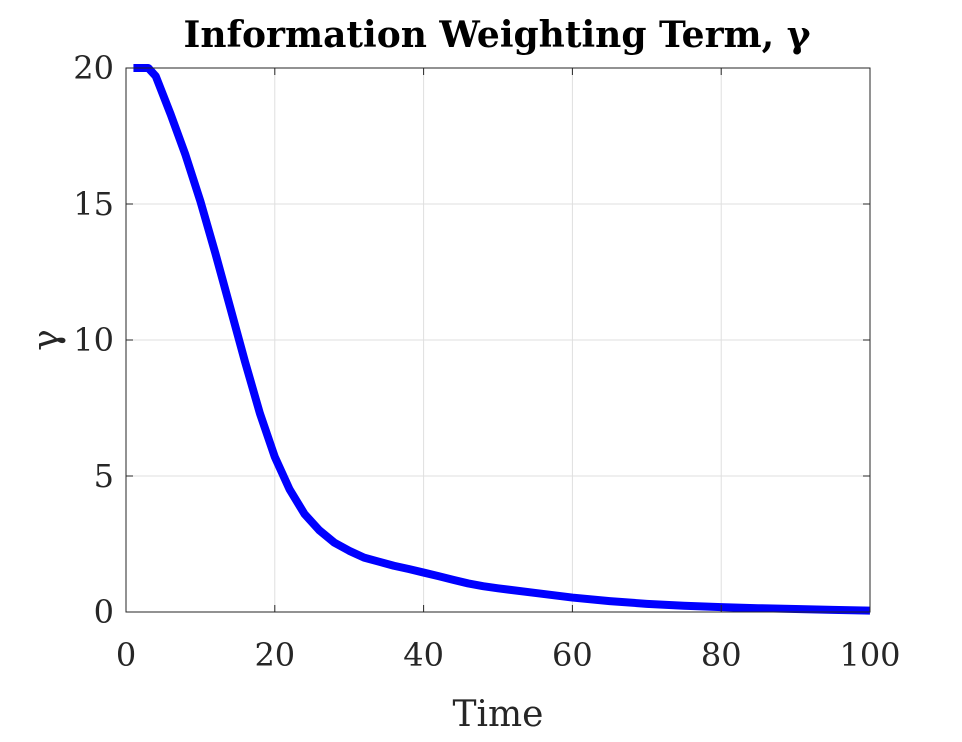 The image size is (962, 742). I want to click on y-tick-labels: 0 5 10 15 20, so click(93, 340).